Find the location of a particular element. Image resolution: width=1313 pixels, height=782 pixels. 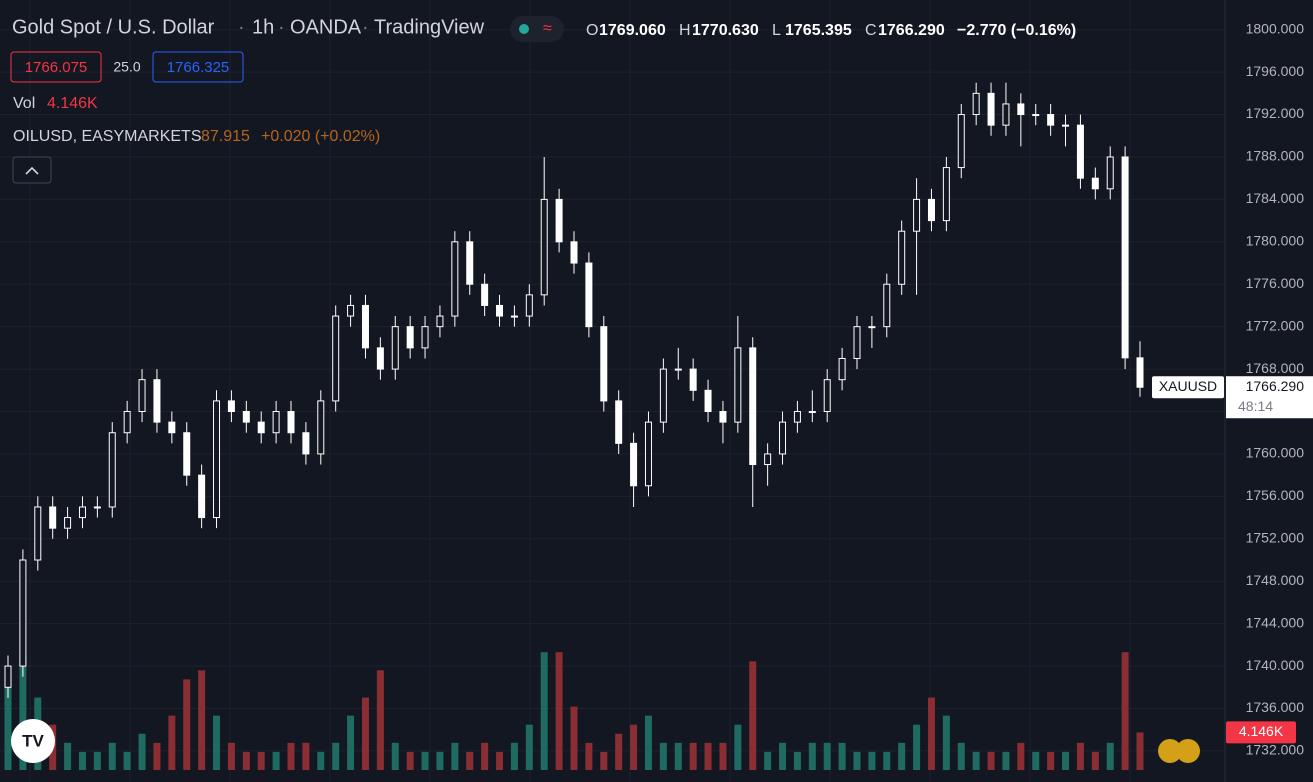

logo-bg is located at coordinates (33, 741).